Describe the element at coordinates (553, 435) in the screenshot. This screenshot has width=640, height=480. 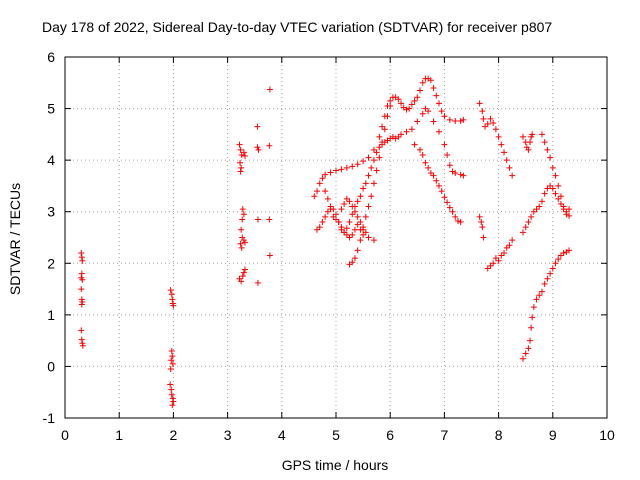
I see `x-tick-label: 9` at that location.